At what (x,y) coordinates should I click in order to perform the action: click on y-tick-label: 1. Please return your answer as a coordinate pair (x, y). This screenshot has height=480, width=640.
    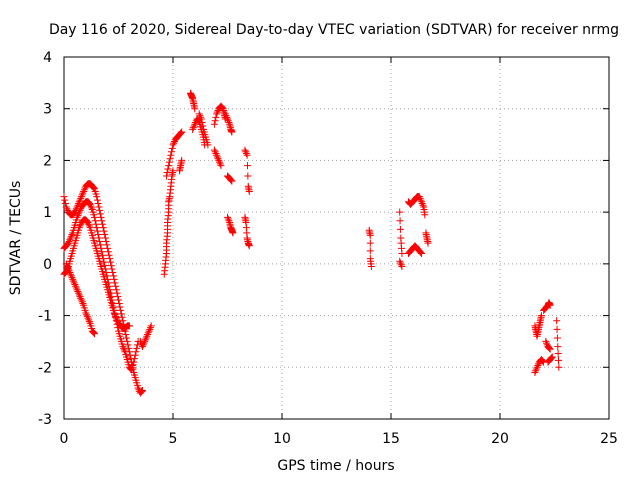
    Looking at the image, I should click on (47, 213).